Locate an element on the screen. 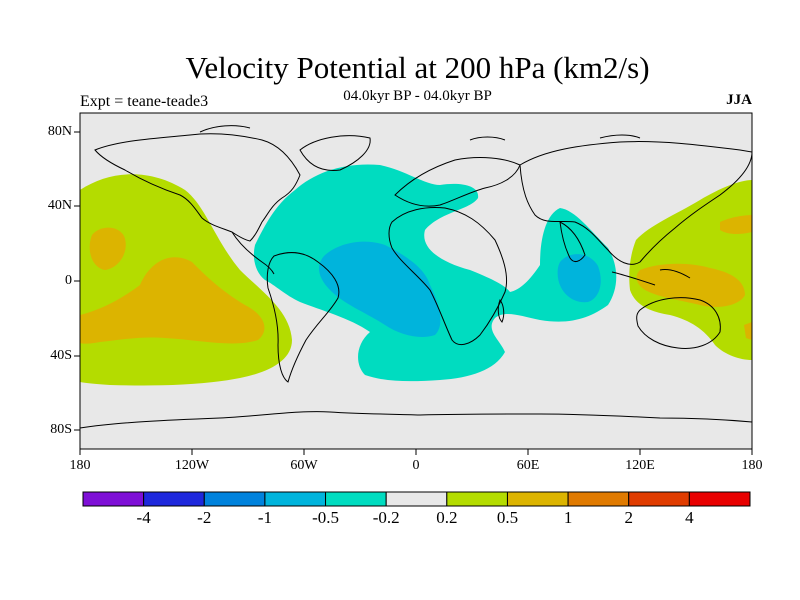 This screenshot has height=600, width=800. y-tick-label: 0 is located at coordinates (68, 280).